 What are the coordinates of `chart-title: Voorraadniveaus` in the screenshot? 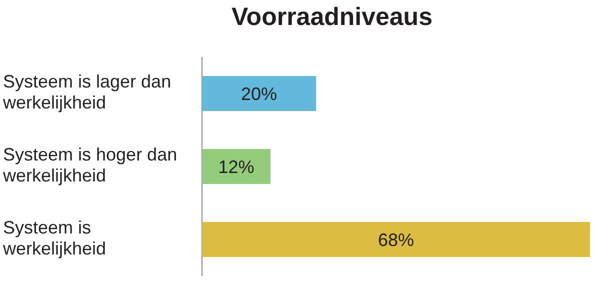 It's located at (332, 17).